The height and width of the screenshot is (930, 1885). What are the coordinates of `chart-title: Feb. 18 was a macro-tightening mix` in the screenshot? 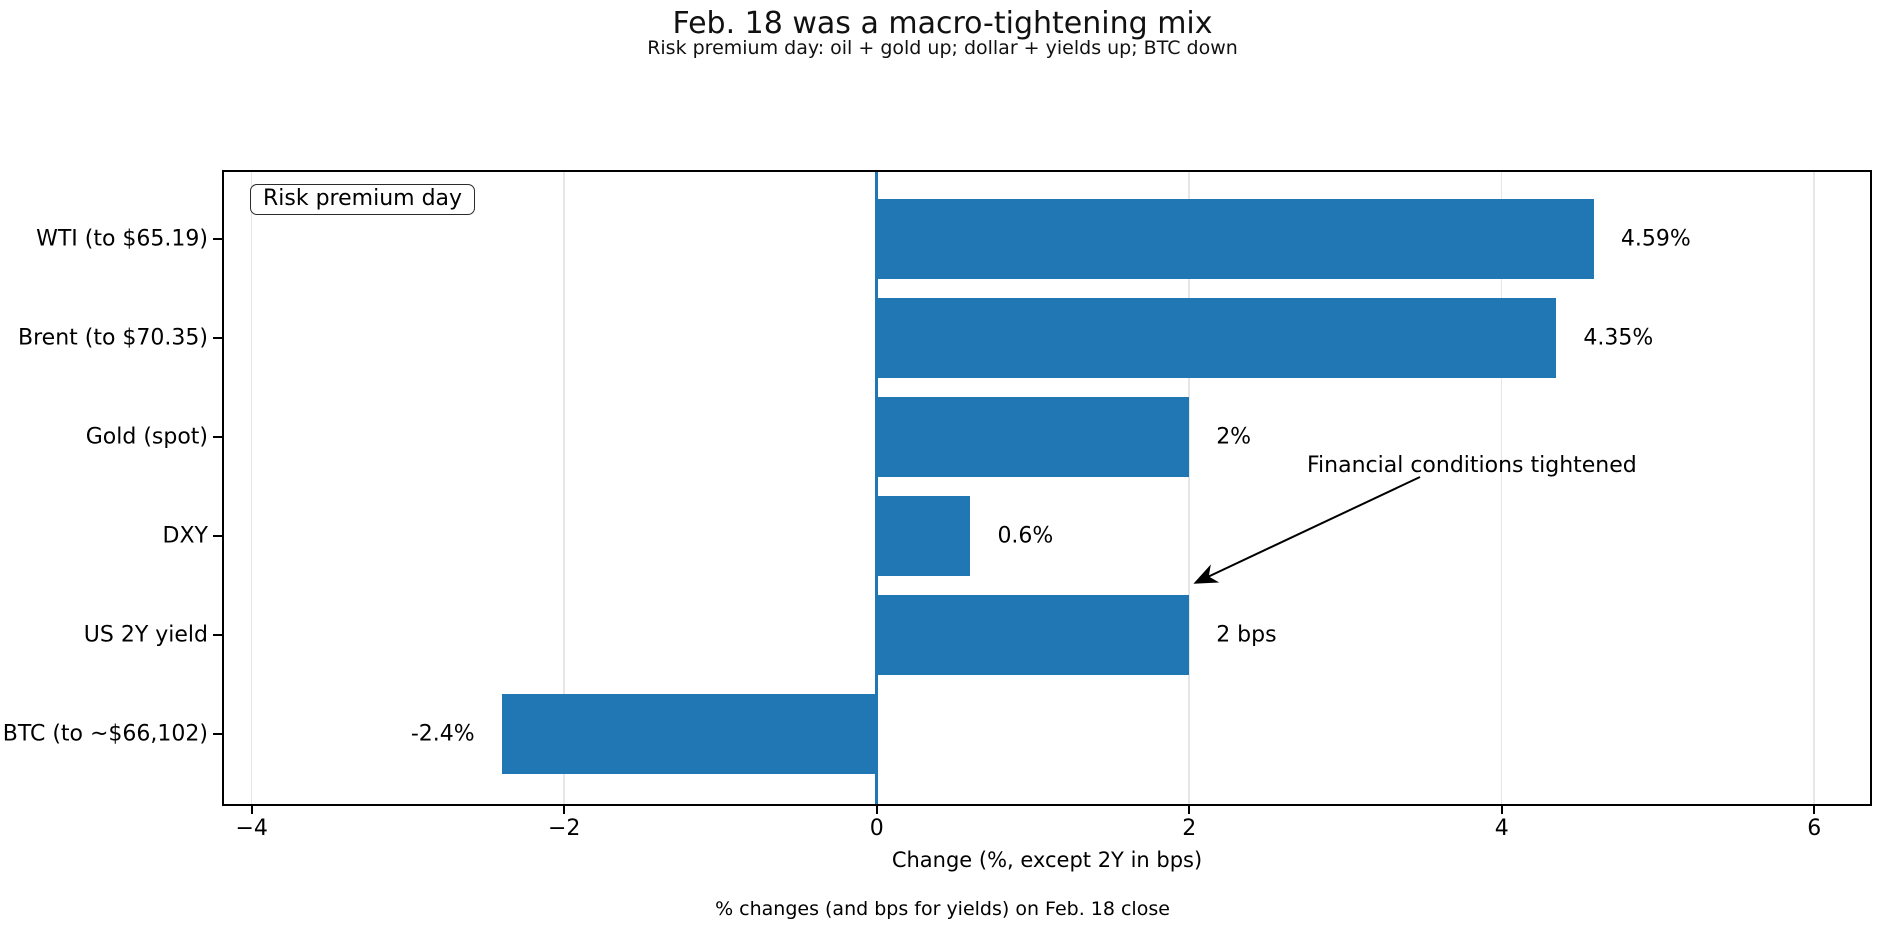 It's located at (942, 23).